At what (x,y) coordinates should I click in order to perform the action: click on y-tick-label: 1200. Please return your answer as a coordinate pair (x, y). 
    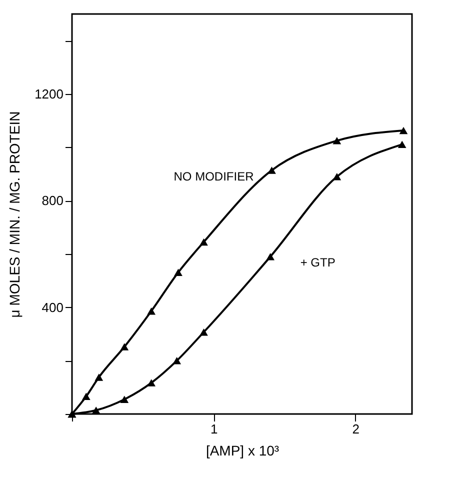
    Looking at the image, I should click on (49, 94).